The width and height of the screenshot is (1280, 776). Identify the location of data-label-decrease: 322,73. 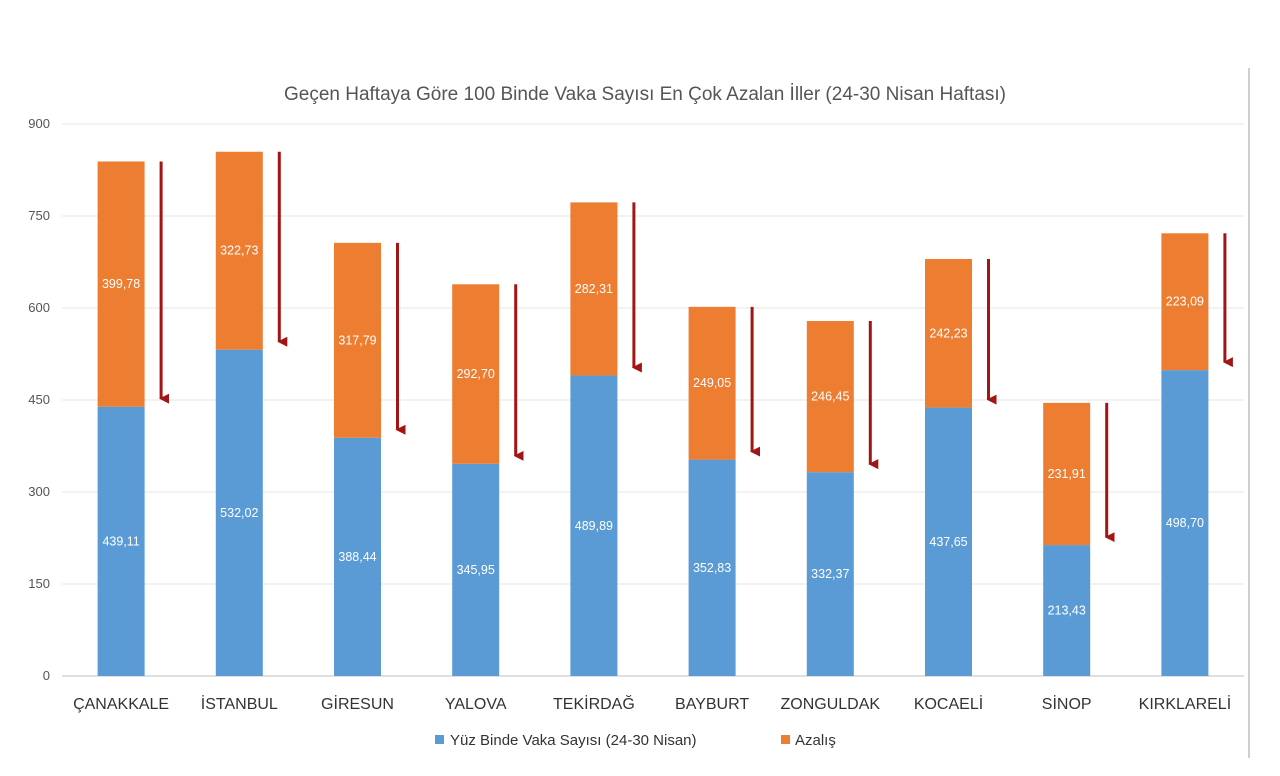
(239, 251).